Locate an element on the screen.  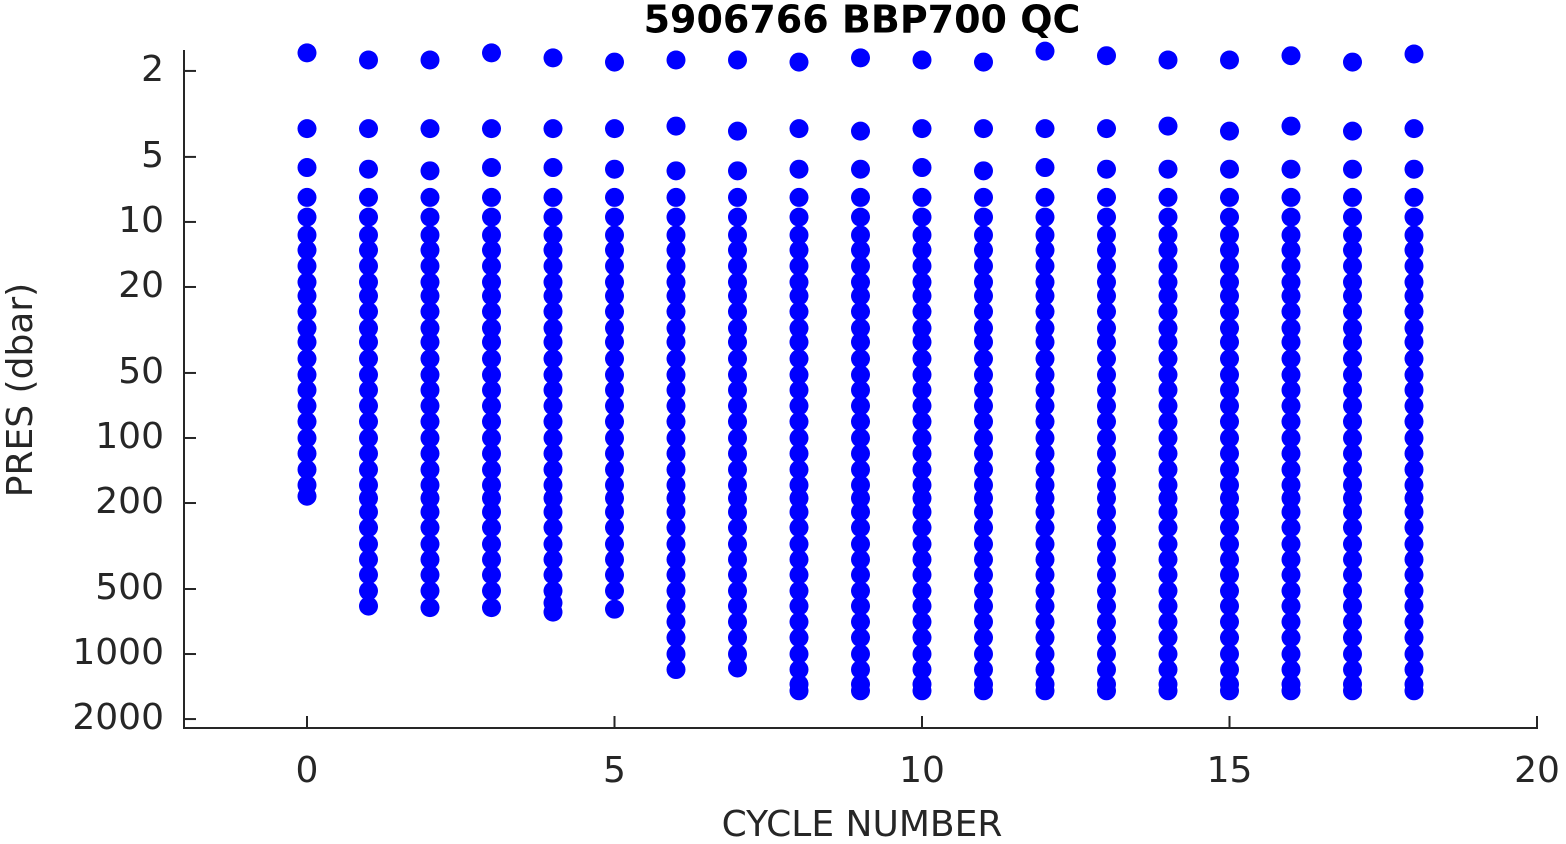
y-tick-label: 2 is located at coordinates (152, 69).